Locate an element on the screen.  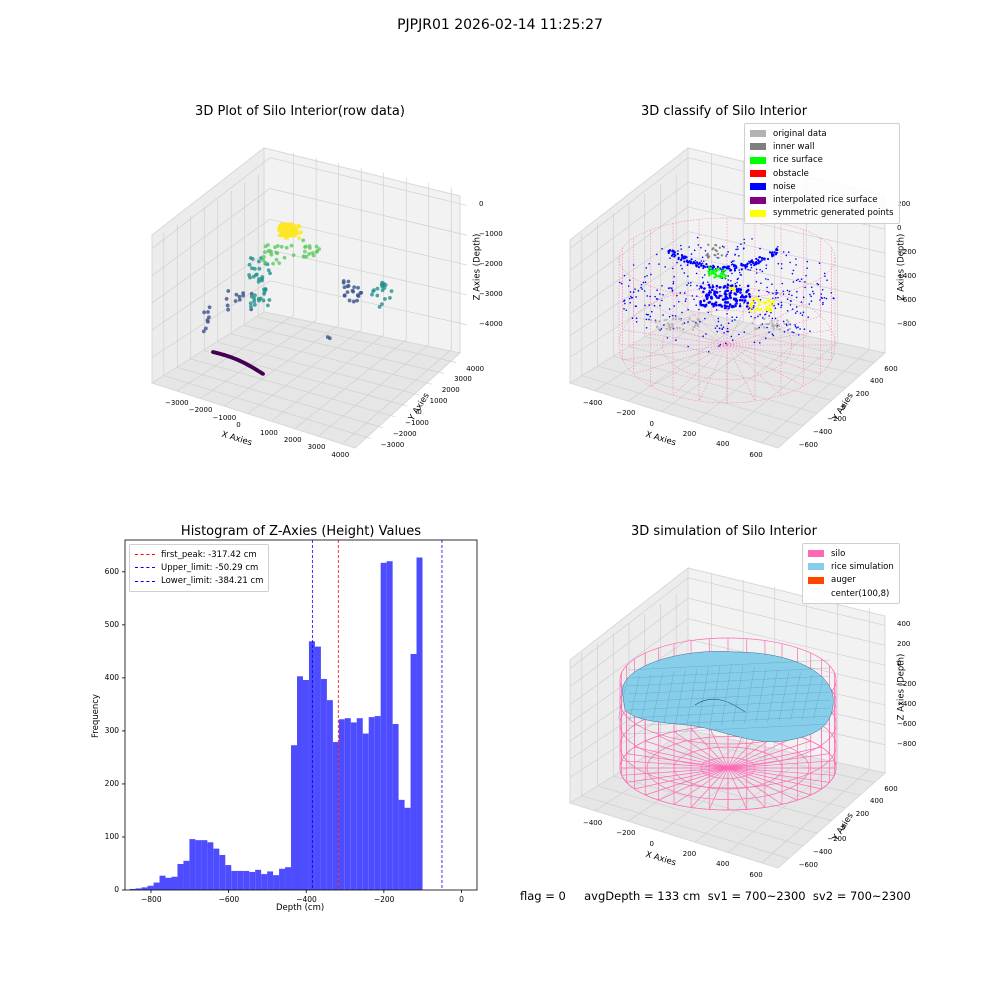
legend-label: center(100,8) is located at coordinates (860, 593).